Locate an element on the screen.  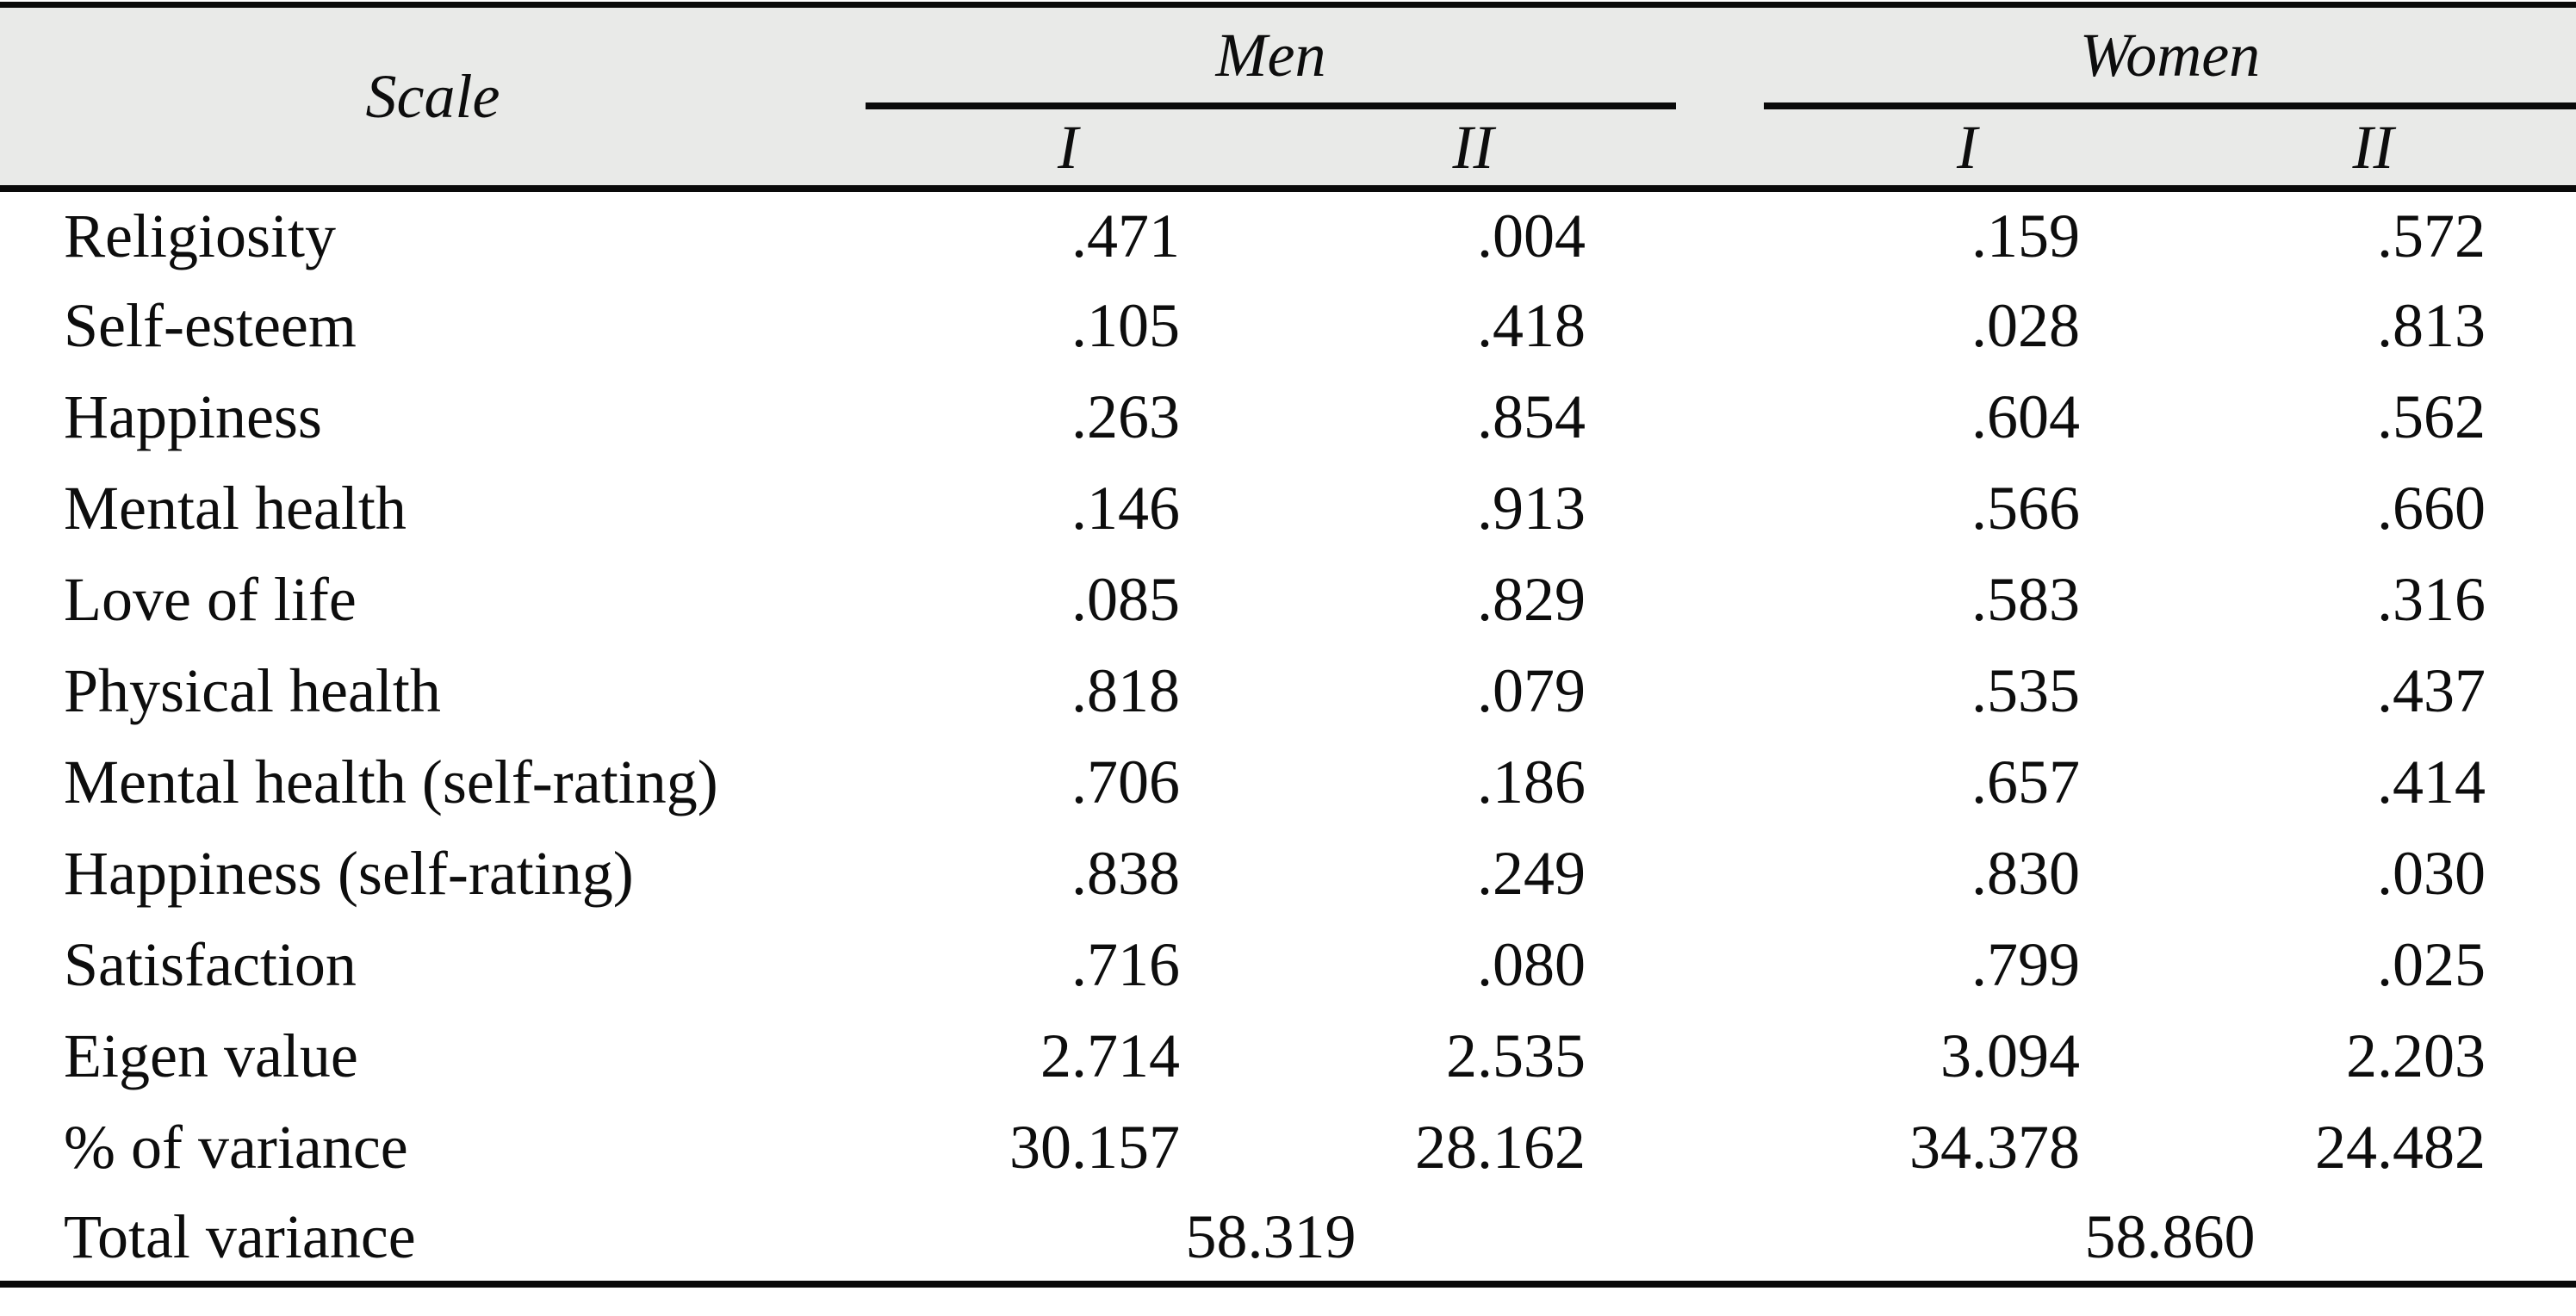
row-label: Total variance is located at coordinates (433, 1240).